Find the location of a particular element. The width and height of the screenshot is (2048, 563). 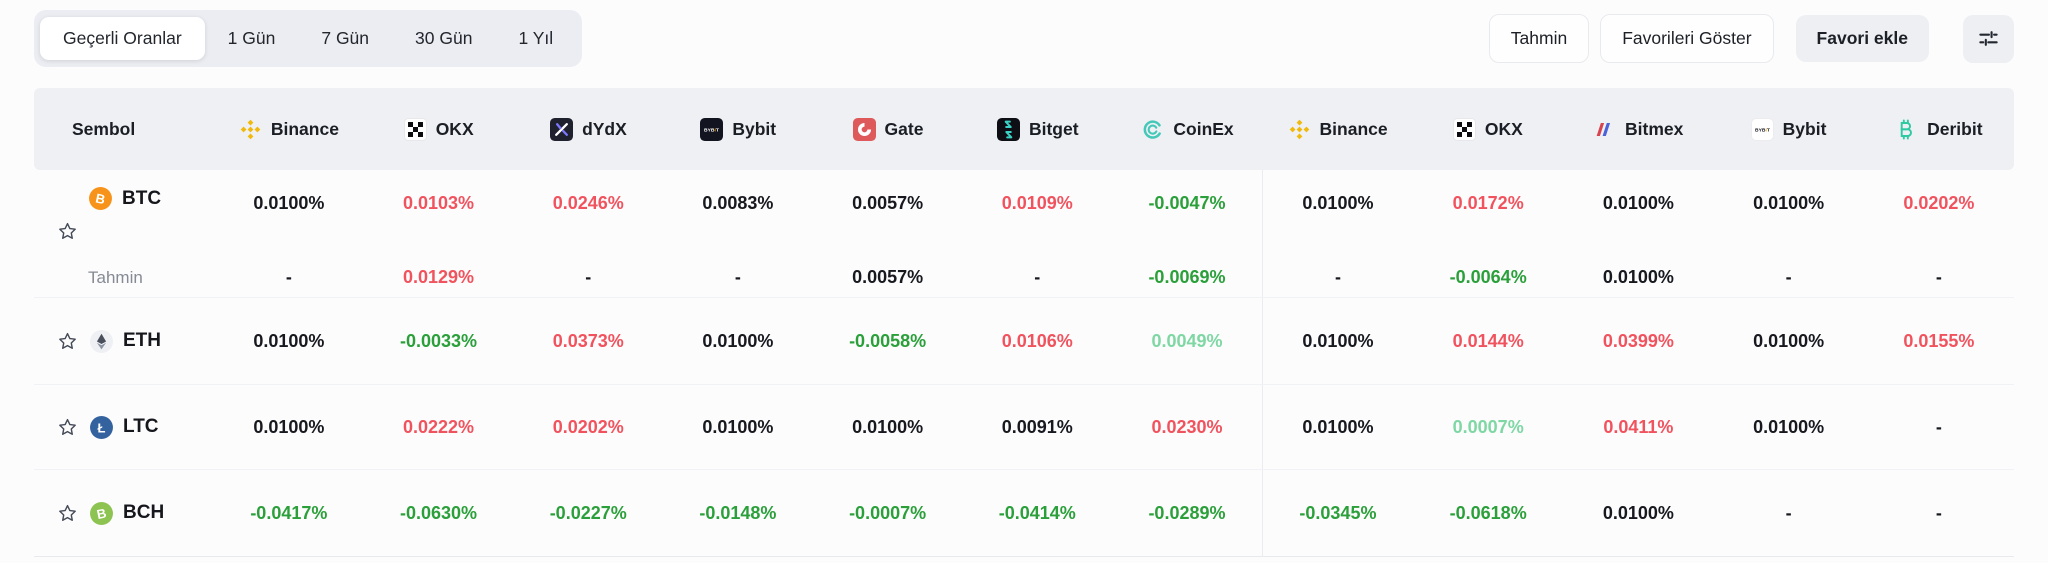

rate-cell: 0.0083% is located at coordinates (738, 202).